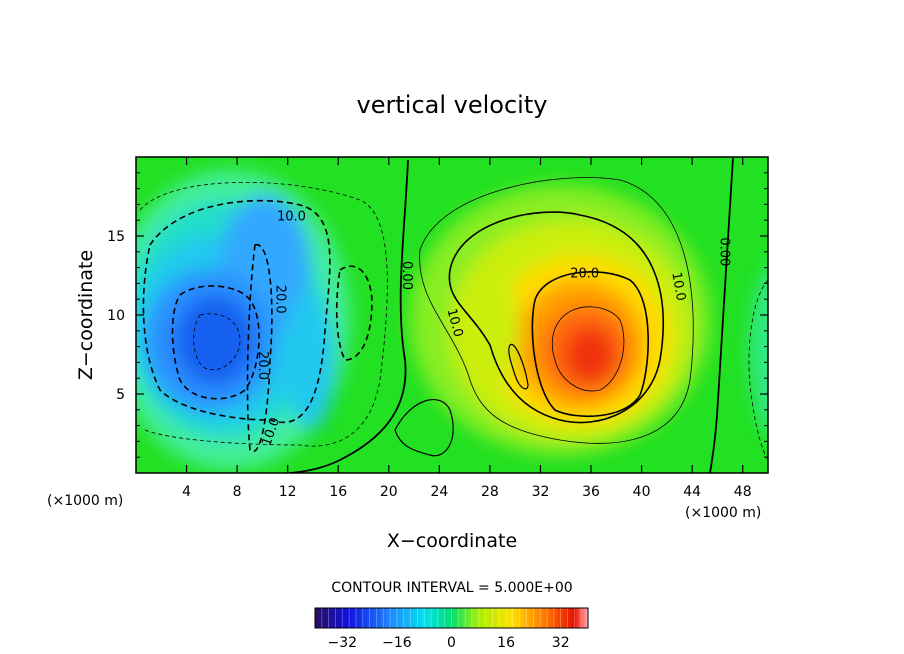  Describe the element at coordinates (452, 105) in the screenshot. I see `chart-title: vertical velocity` at that location.